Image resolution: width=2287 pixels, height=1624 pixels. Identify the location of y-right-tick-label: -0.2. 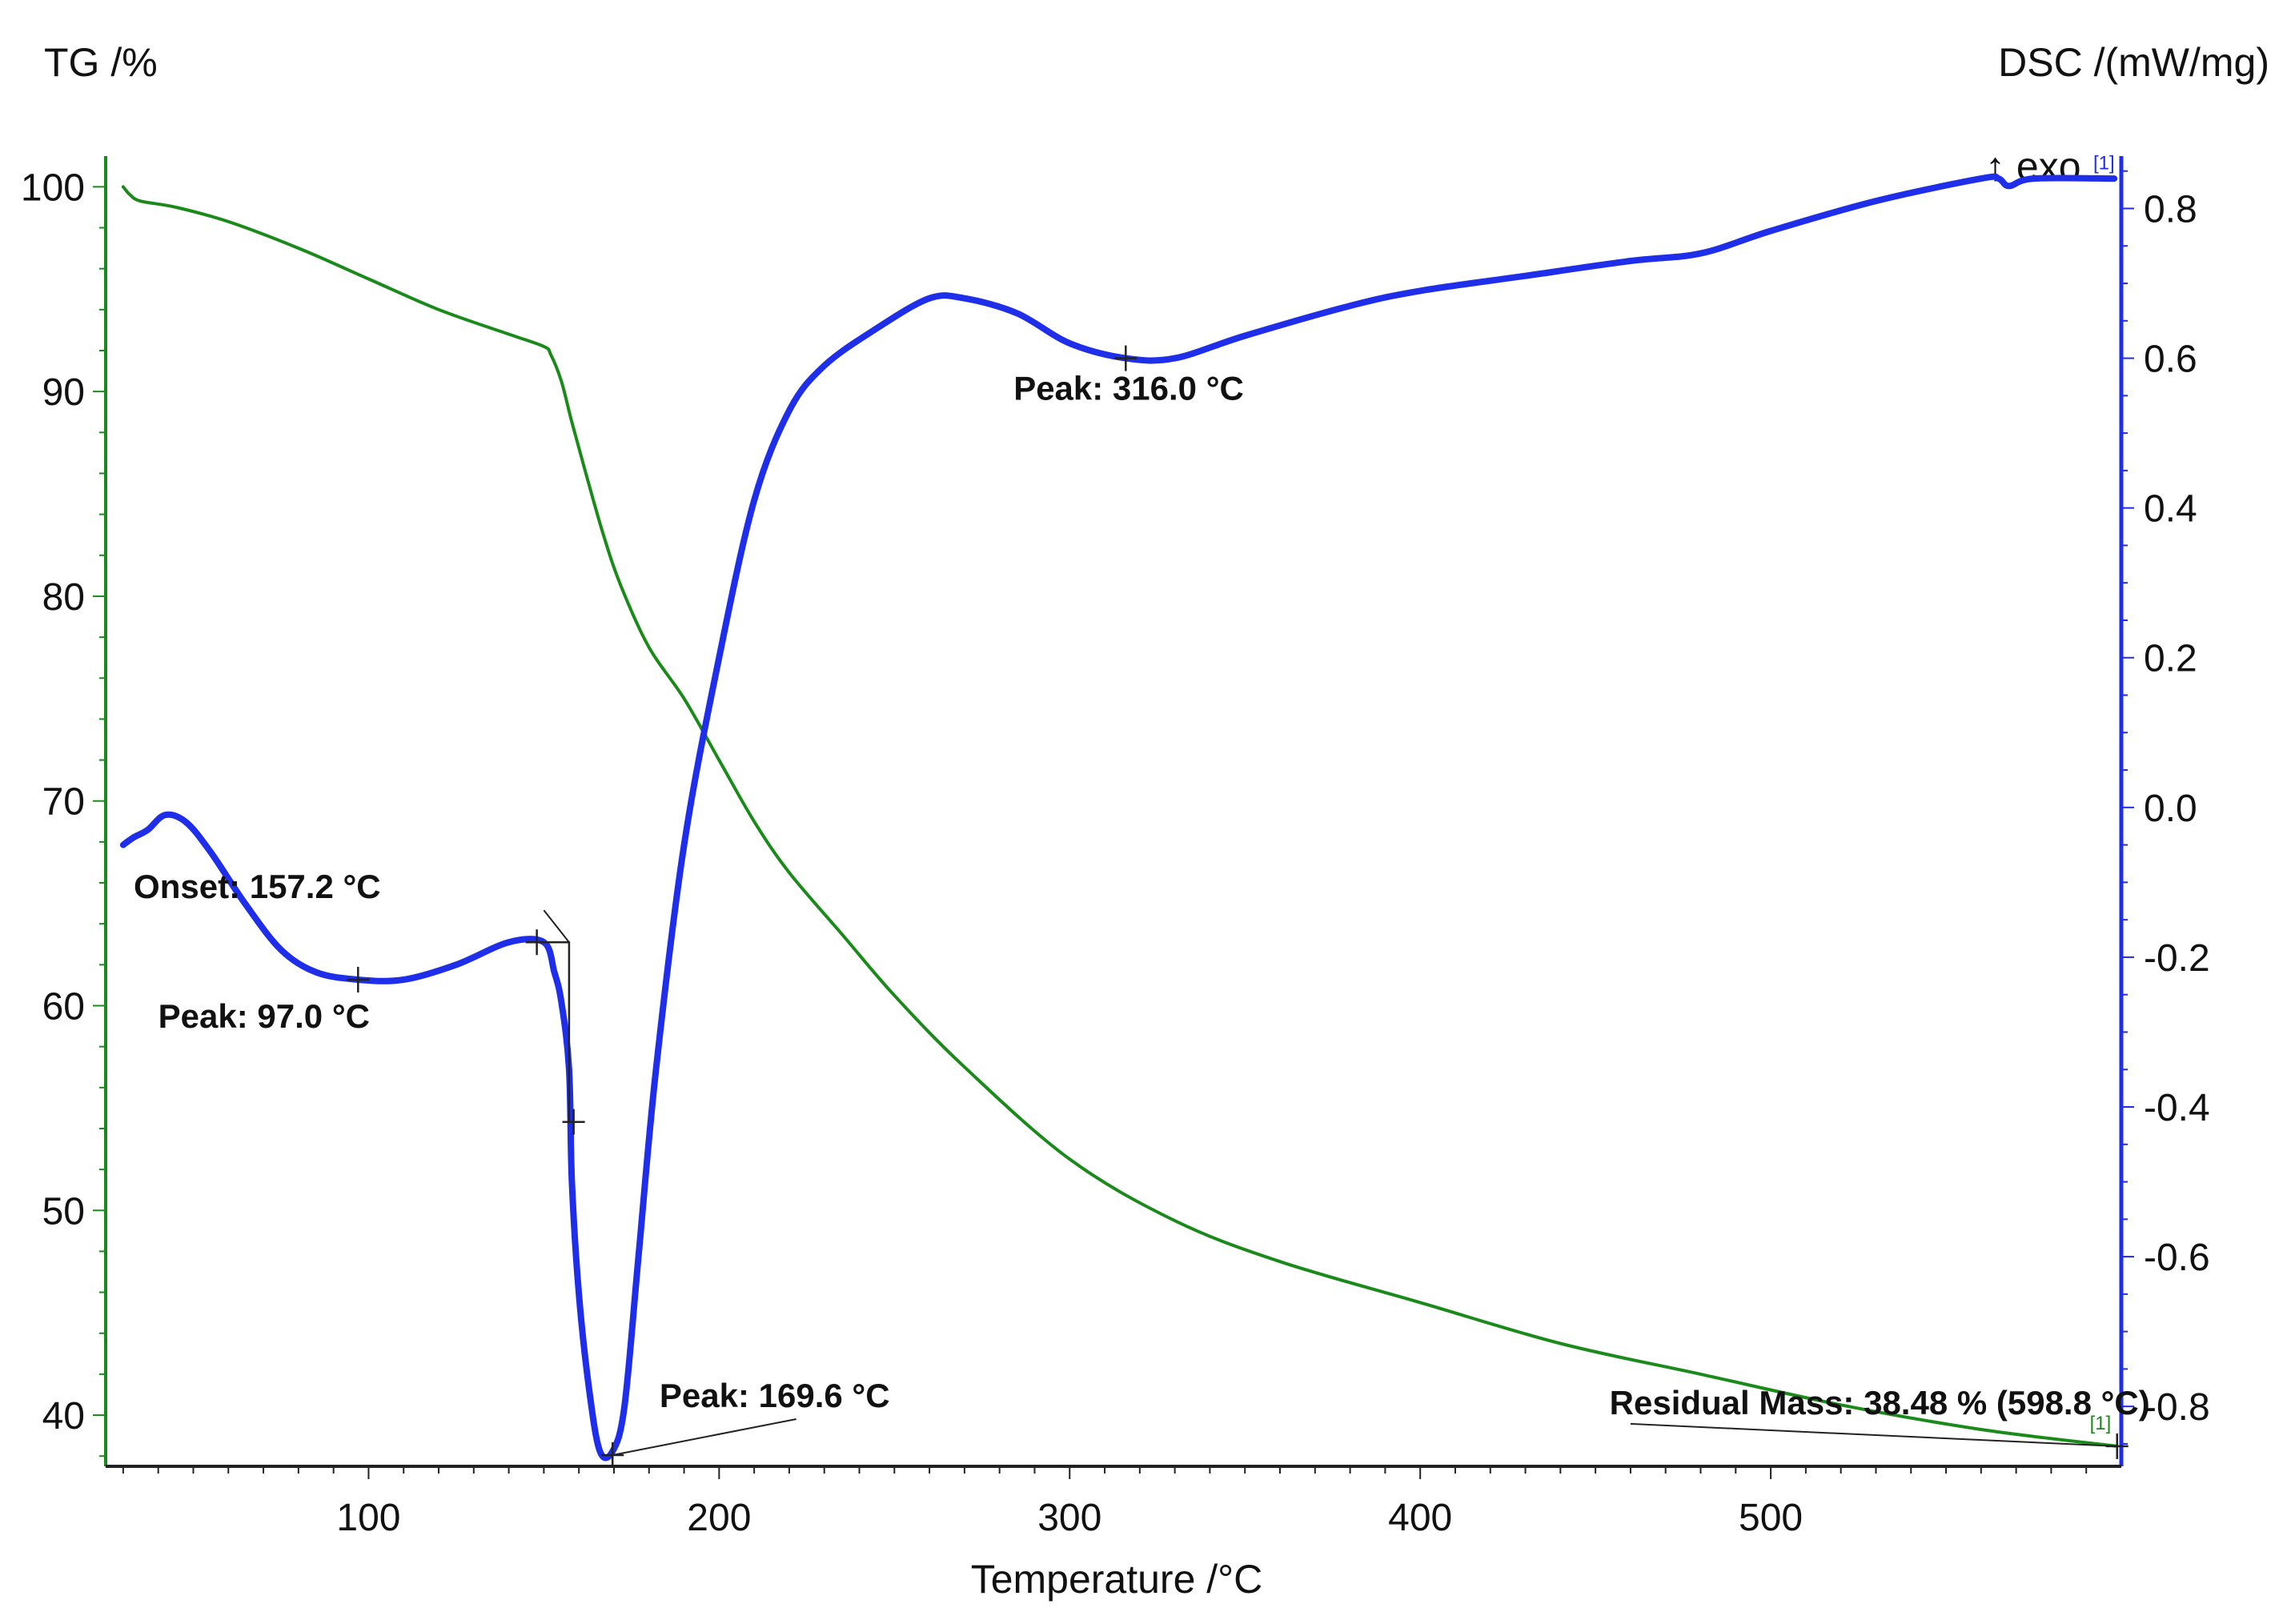
(2177, 958).